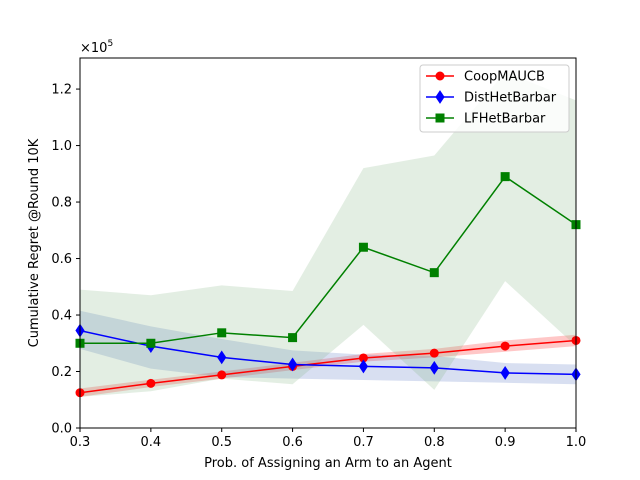 This screenshot has width=640, height=480. I want to click on line-coopmaucb, so click(328, 366).